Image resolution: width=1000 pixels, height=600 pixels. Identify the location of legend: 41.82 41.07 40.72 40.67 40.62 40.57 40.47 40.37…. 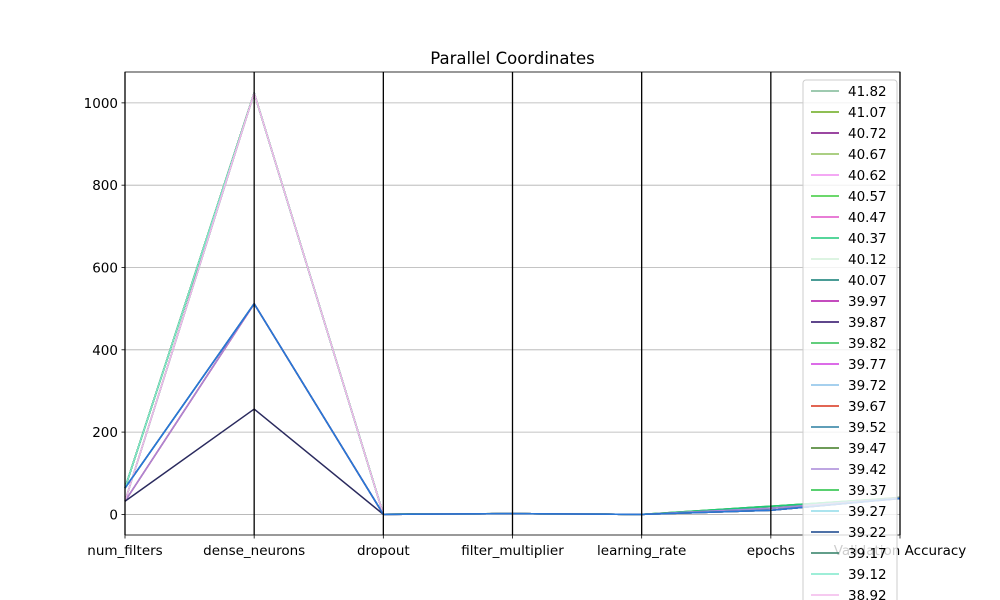
(850, 339).